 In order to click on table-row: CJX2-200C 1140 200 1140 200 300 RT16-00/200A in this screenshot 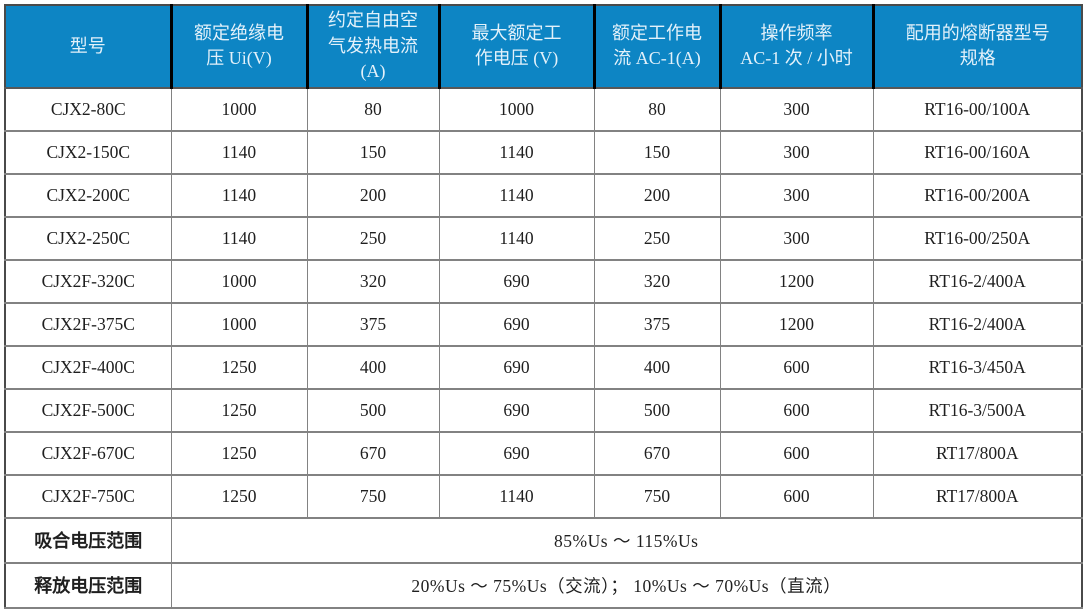, I will do `click(543, 195)`.